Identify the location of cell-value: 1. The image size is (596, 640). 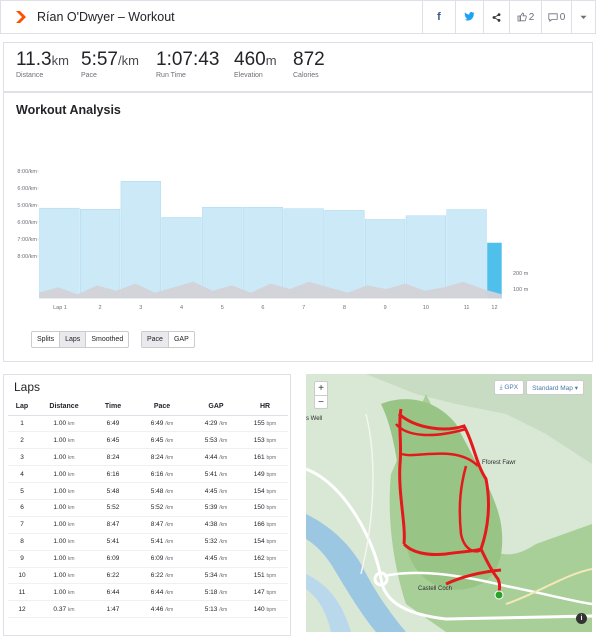
(22, 423).